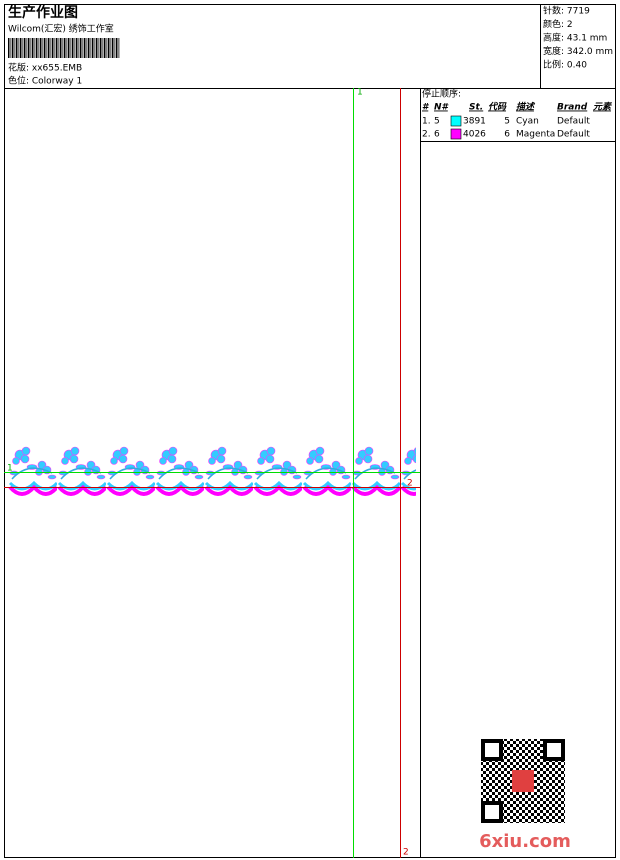 This screenshot has width=620, height=860. I want to click on cell: 2., so click(426, 135).